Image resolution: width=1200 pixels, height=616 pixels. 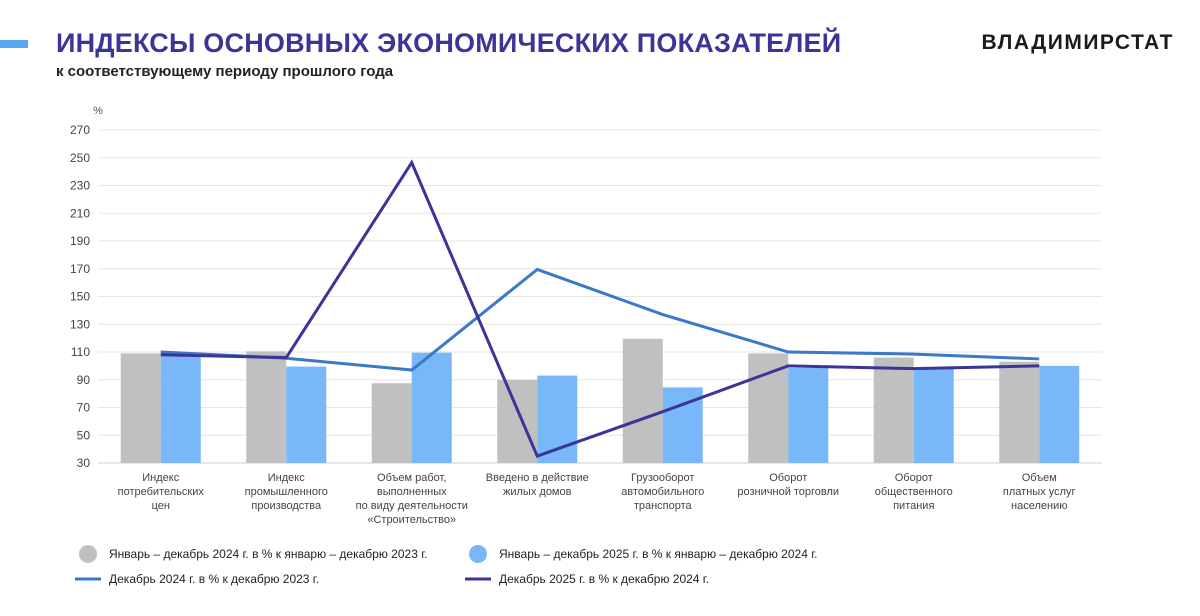 I want to click on legend-marker-series1, so click(x=88, y=554).